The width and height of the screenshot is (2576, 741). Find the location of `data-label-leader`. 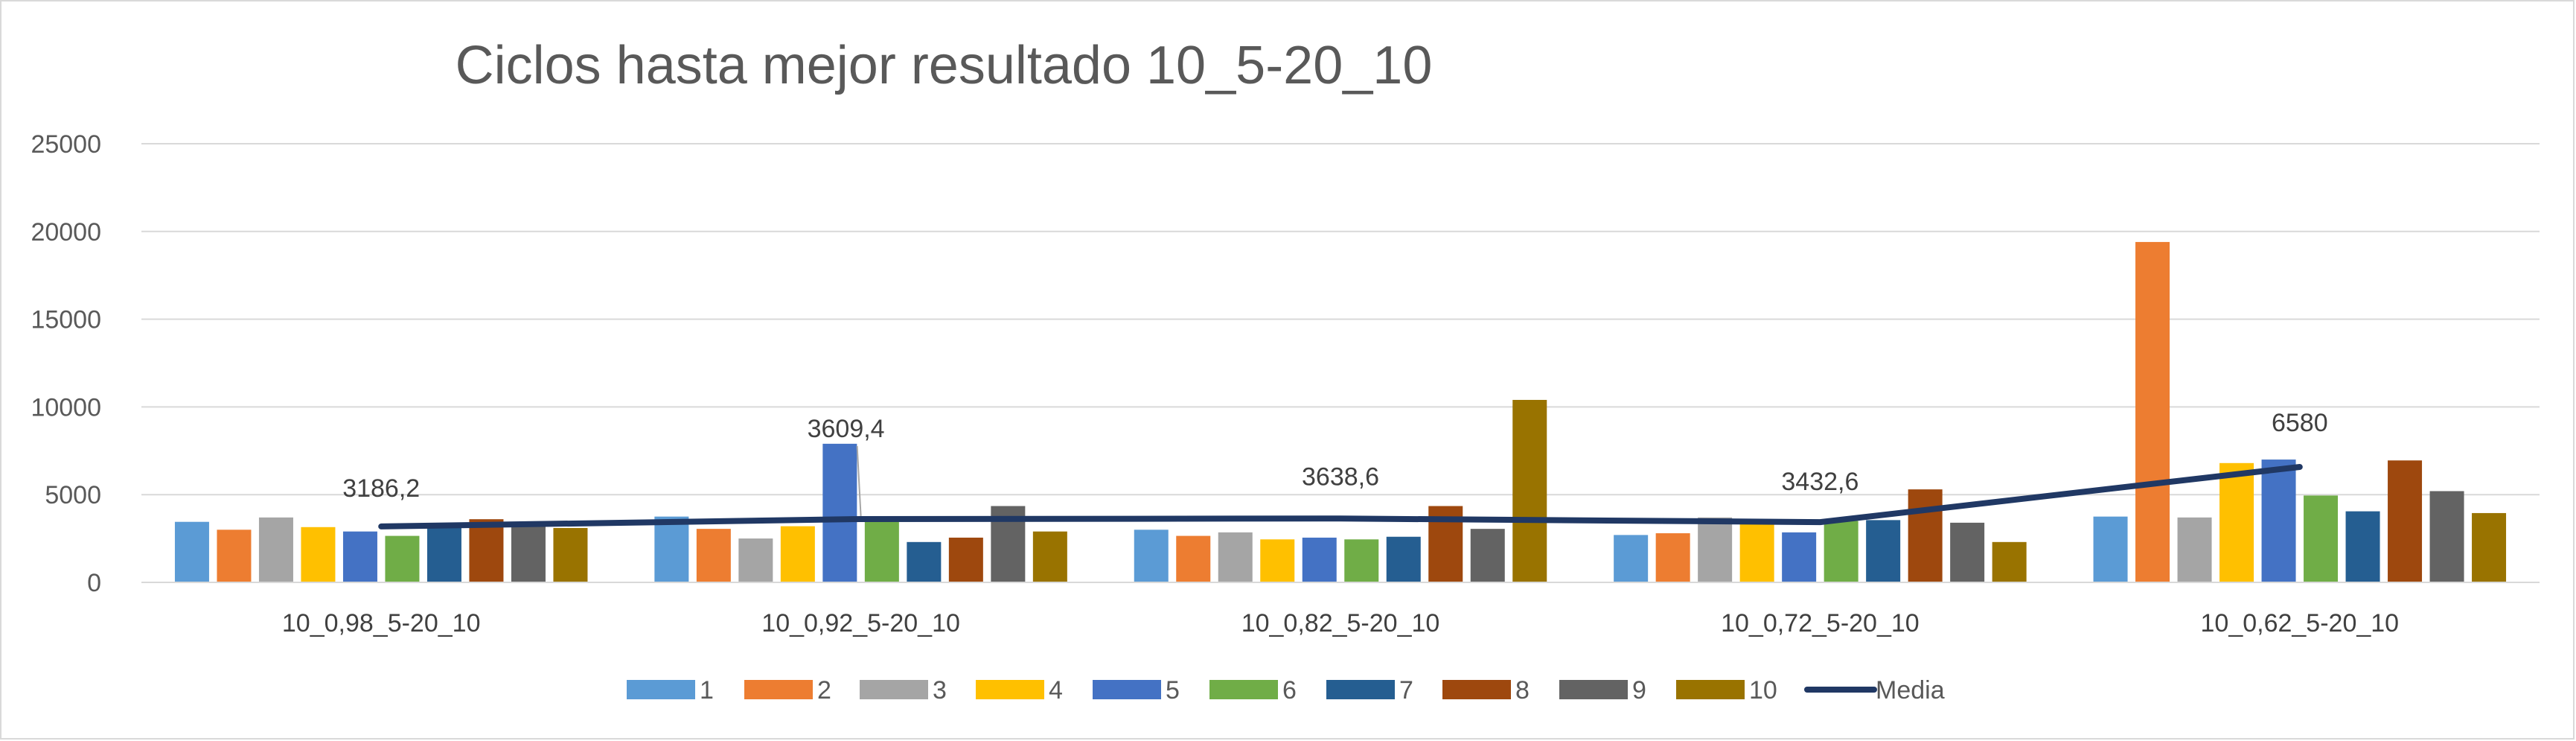

data-label-leader is located at coordinates (859, 481).